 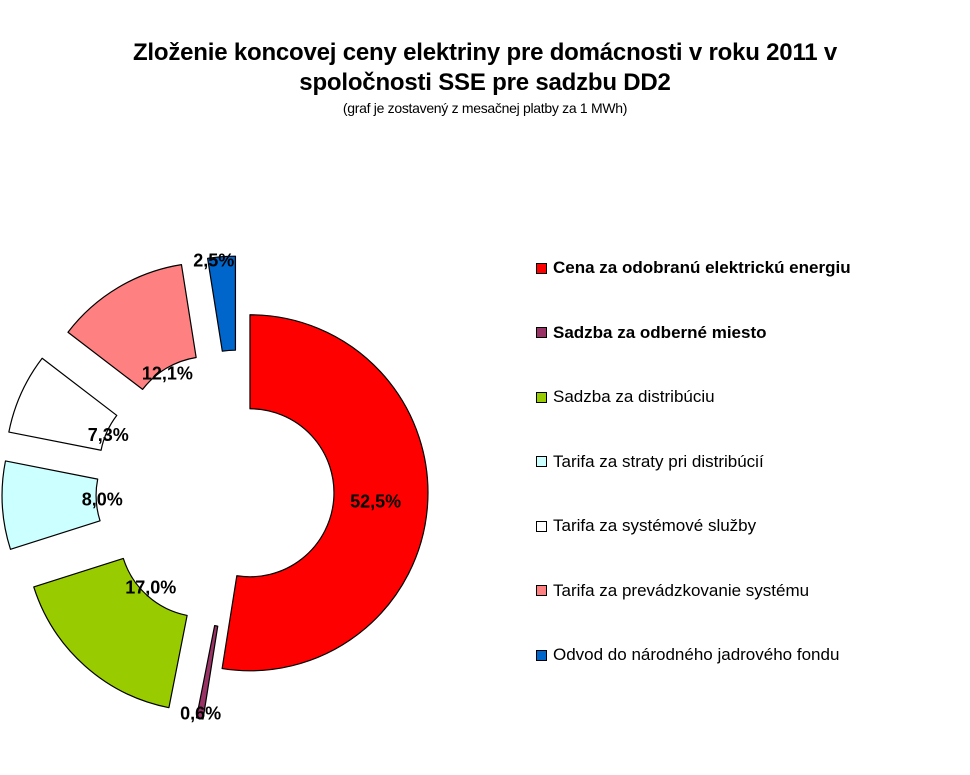 What do you see at coordinates (108, 435) in the screenshot?
I see `slice-label-5: 7,3%` at bounding box center [108, 435].